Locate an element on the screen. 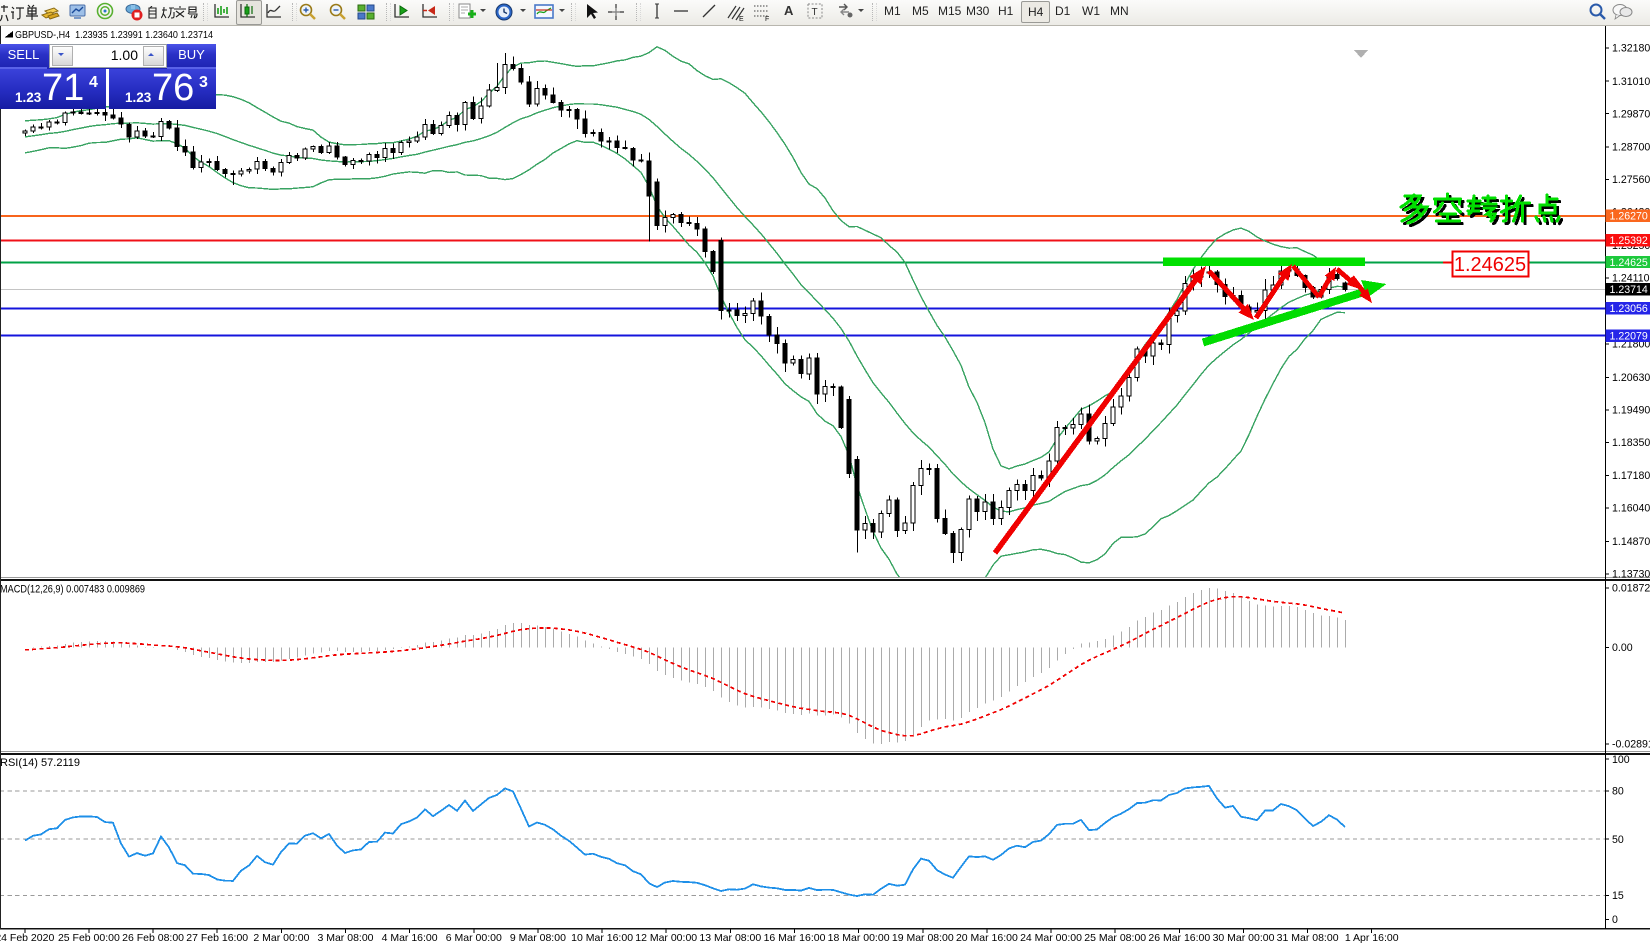  svg-text: 0.00 is located at coordinates (1622, 648).